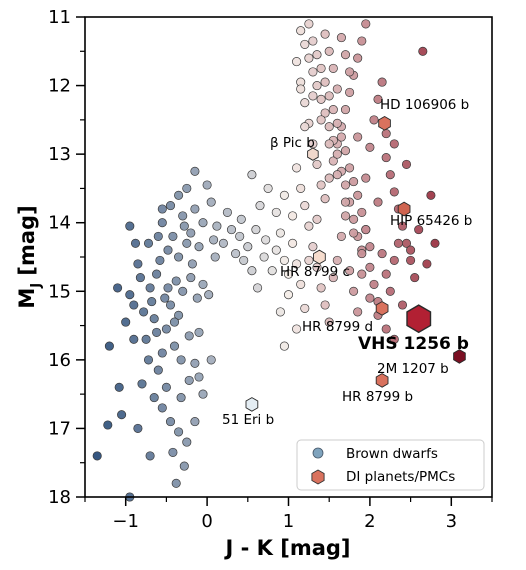  Describe the element at coordinates (431, 221) in the screenshot. I see `annotation-hip-65426-b: HIP 65426 b` at that location.